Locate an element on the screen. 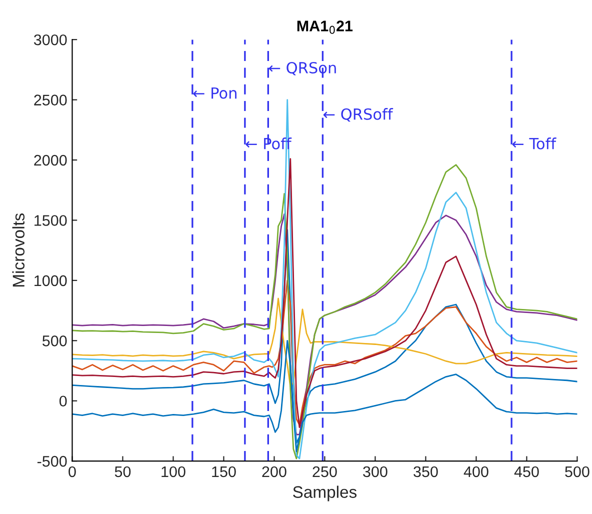  ref-line-label: ← QRSon is located at coordinates (302, 69).